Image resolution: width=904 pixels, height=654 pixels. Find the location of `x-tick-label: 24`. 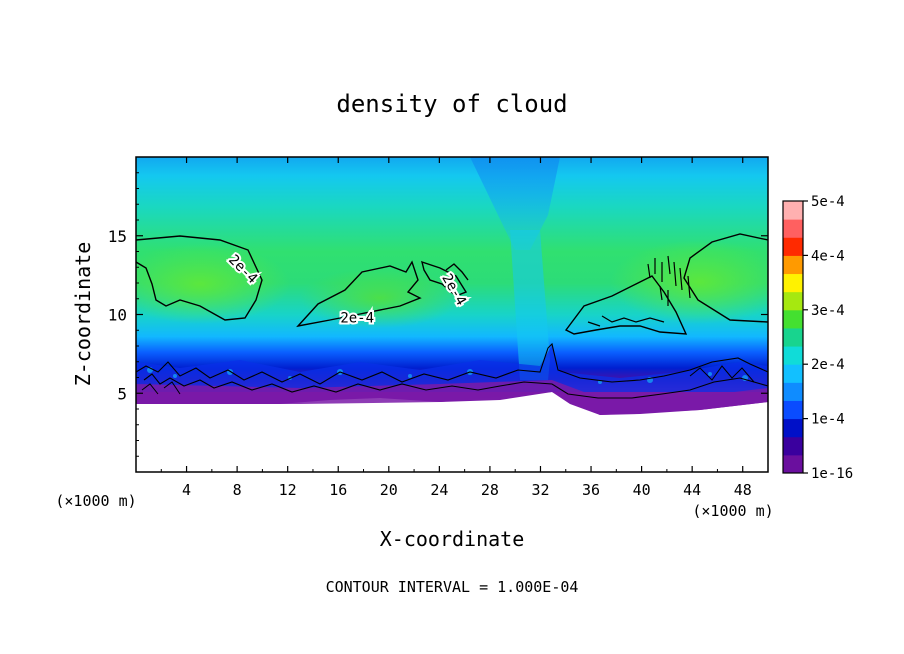

x-tick-label: 24 is located at coordinates (439, 490).